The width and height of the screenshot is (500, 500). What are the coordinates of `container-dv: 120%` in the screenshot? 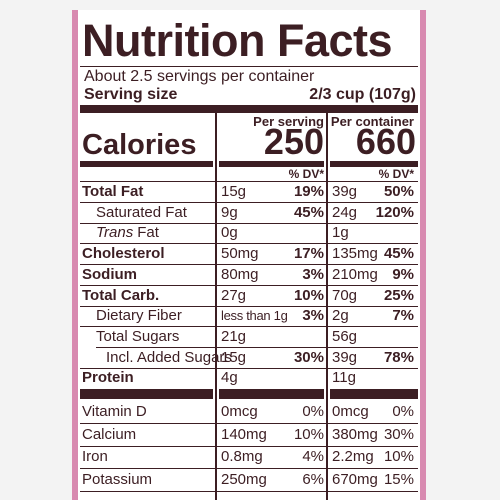 It's located at (394, 212).